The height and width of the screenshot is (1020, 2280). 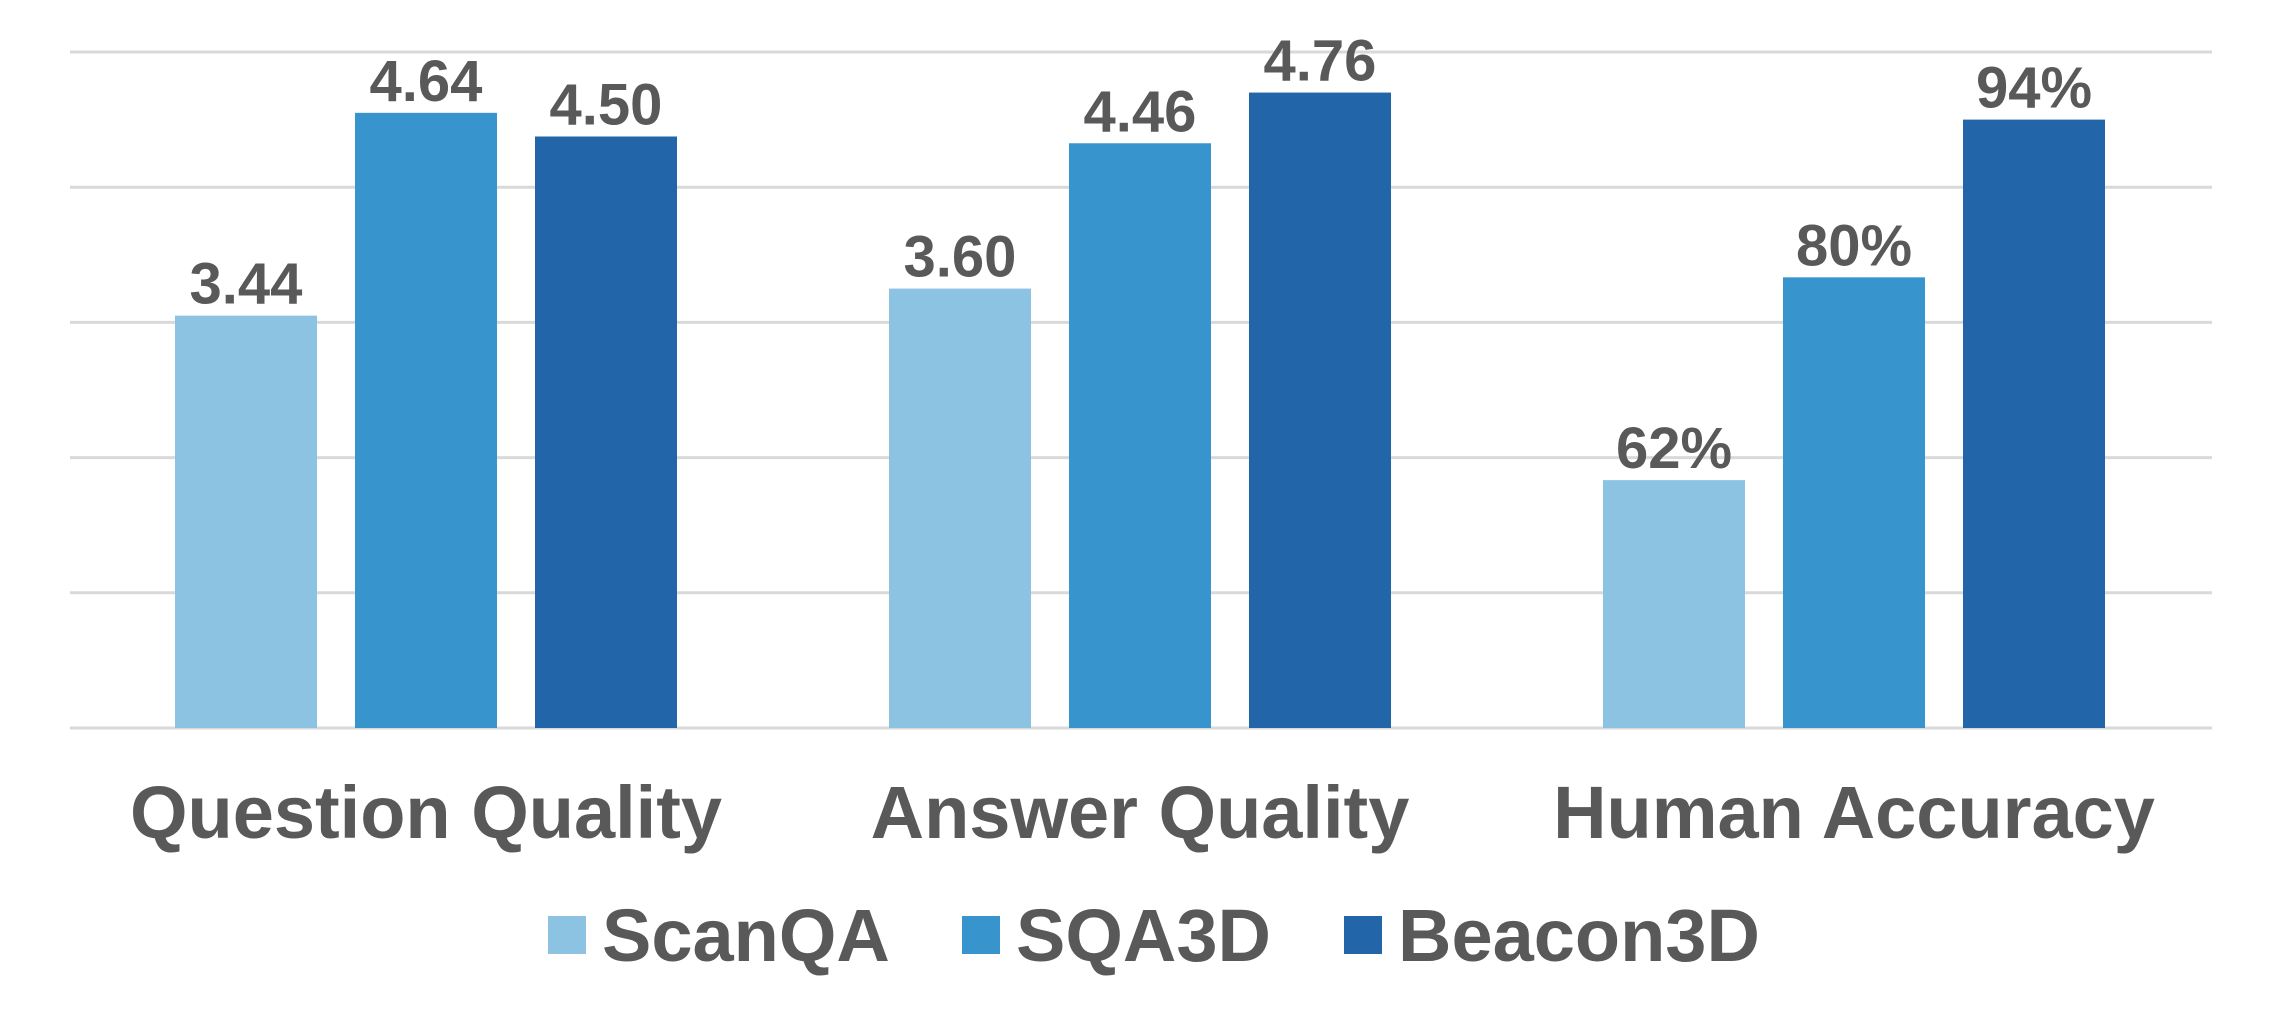 I want to click on bar-value-label: 3.60, so click(x=960, y=257).